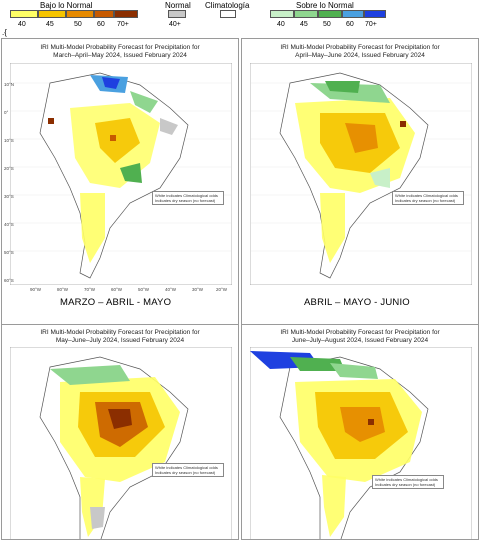  Describe the element at coordinates (66, 5) in the screenshot. I see `legend-below-title: Bajo lo Normal` at that location.